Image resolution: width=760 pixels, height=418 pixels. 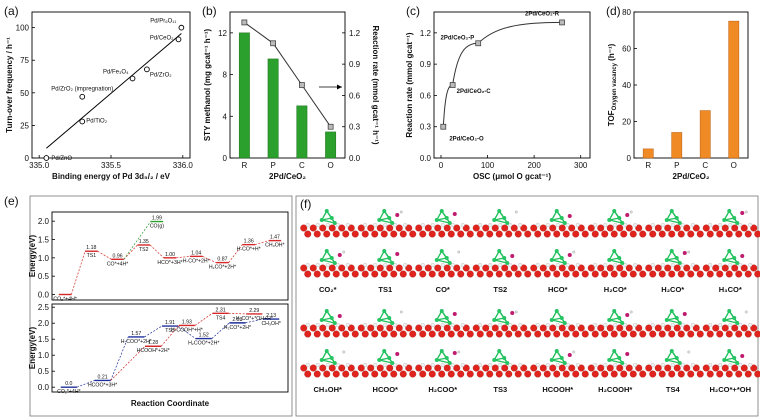 I want to click on x-axis-label: 2Pd/CeO₂, so click(x=287, y=176).